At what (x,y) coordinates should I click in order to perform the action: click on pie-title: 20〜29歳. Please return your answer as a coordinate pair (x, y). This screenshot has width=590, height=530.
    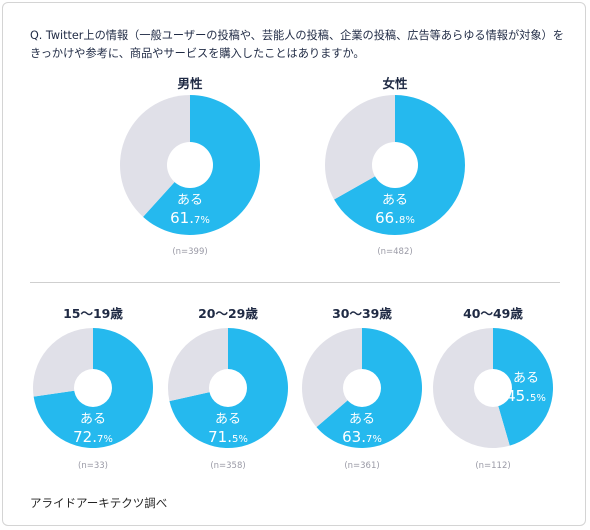
    Looking at the image, I should click on (228, 313).